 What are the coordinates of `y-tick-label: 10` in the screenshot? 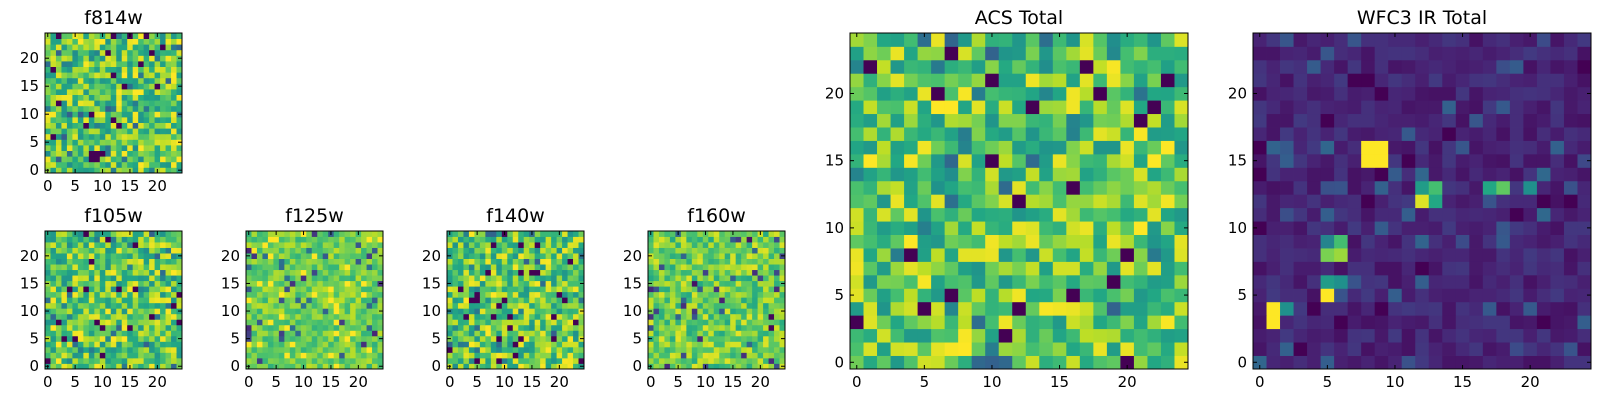 It's located at (29, 311).